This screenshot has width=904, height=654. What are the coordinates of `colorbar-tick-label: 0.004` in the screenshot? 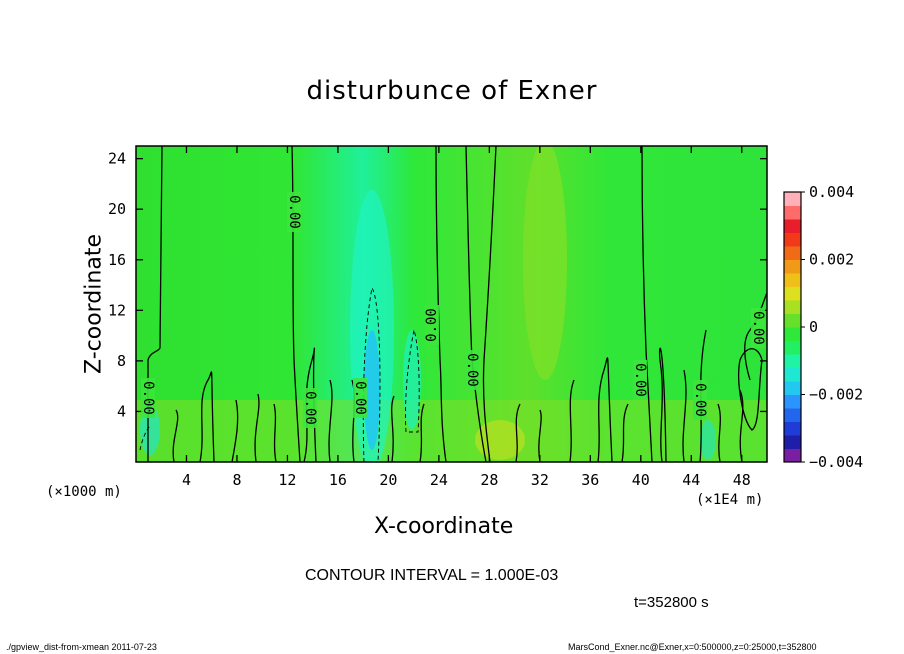 It's located at (831, 192).